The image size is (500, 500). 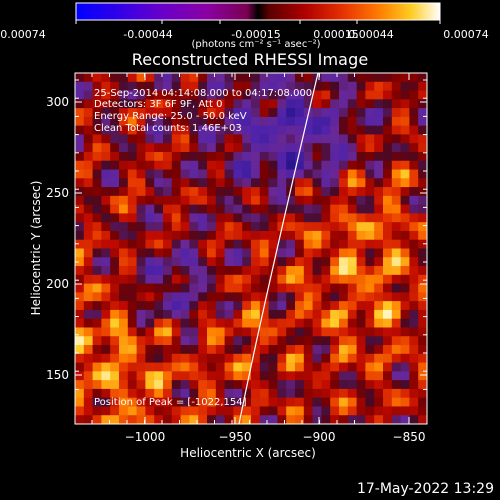 What do you see at coordinates (170, 116) in the screenshot?
I see `energy-range-info: Energy Range: 25.0 - 50.0 keV` at bounding box center [170, 116].